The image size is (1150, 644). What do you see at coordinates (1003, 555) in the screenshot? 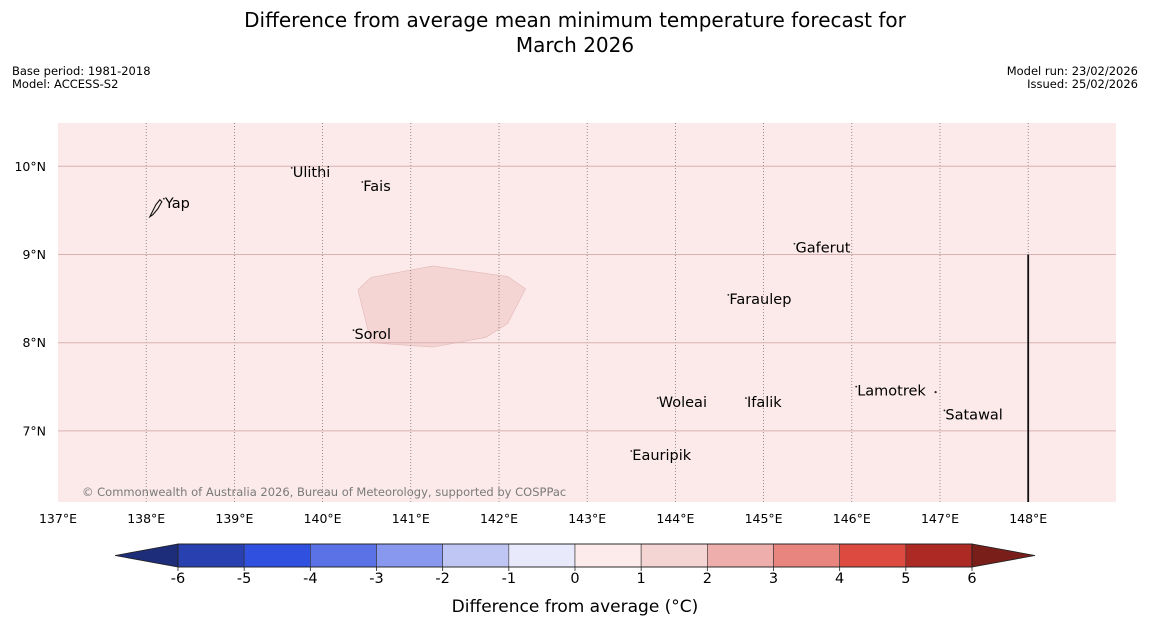
I see `colorbar-over-arrow` at bounding box center [1003, 555].